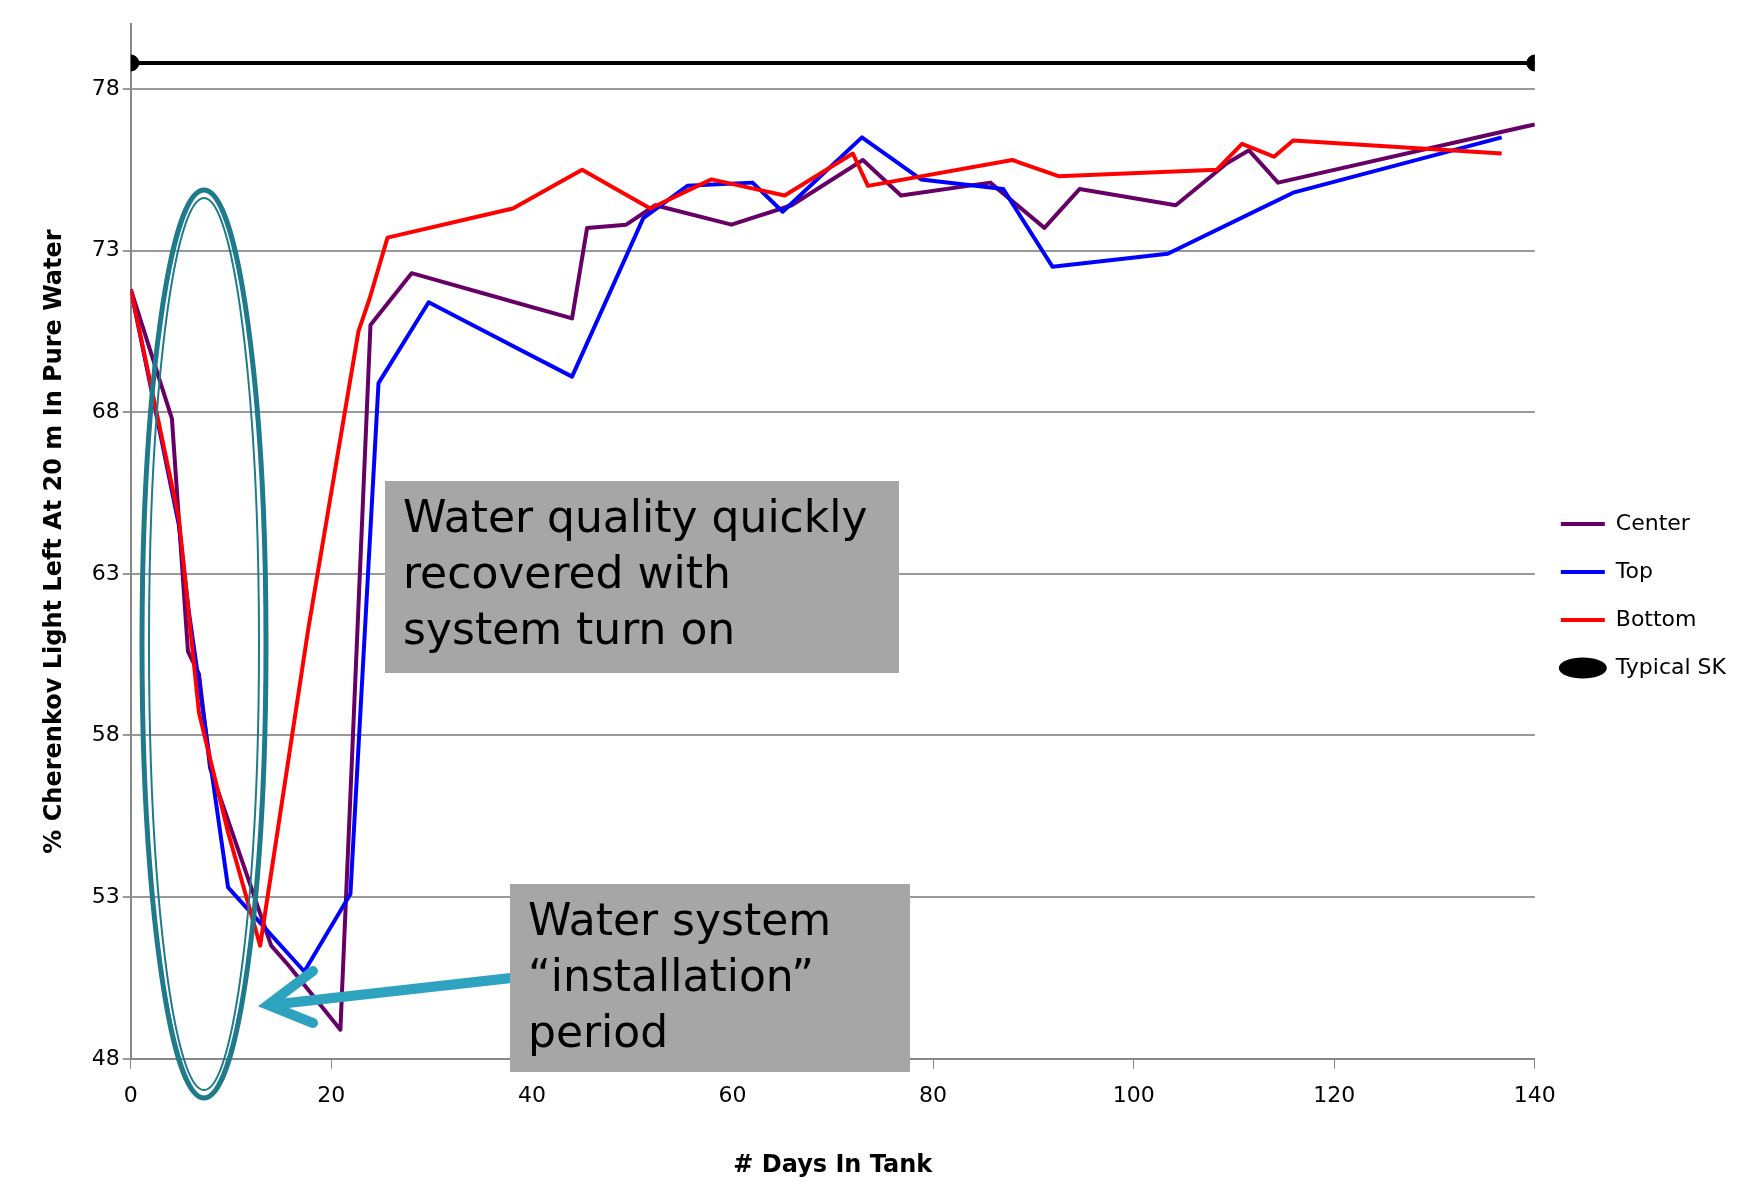  I want to click on x-tick-label: 140, so click(1534, 1094).